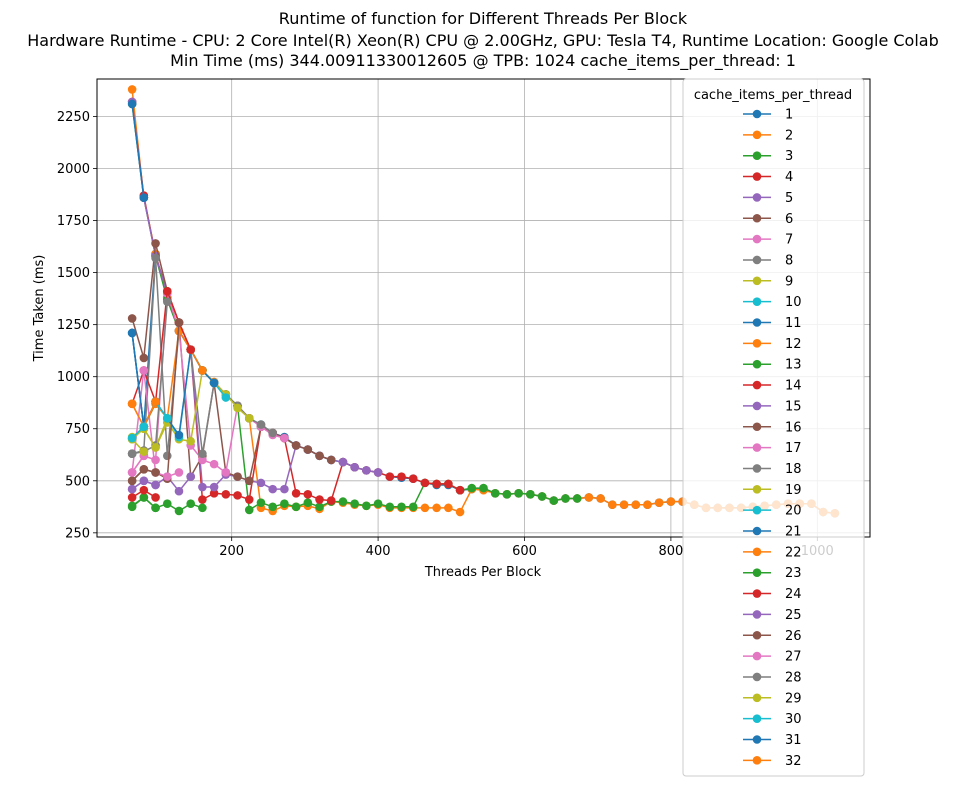  What do you see at coordinates (77, 429) in the screenshot?
I see `y-tick-label: 750` at bounding box center [77, 429].